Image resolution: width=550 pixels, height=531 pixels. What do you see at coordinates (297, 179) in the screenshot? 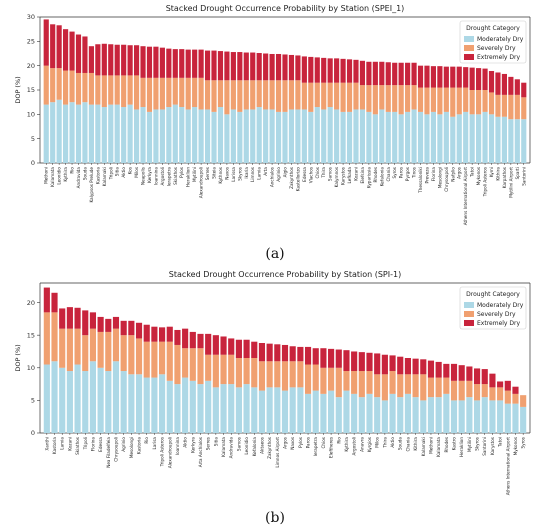
I see `x-tick-label: Kastellorizo` at bounding box center [297, 179].